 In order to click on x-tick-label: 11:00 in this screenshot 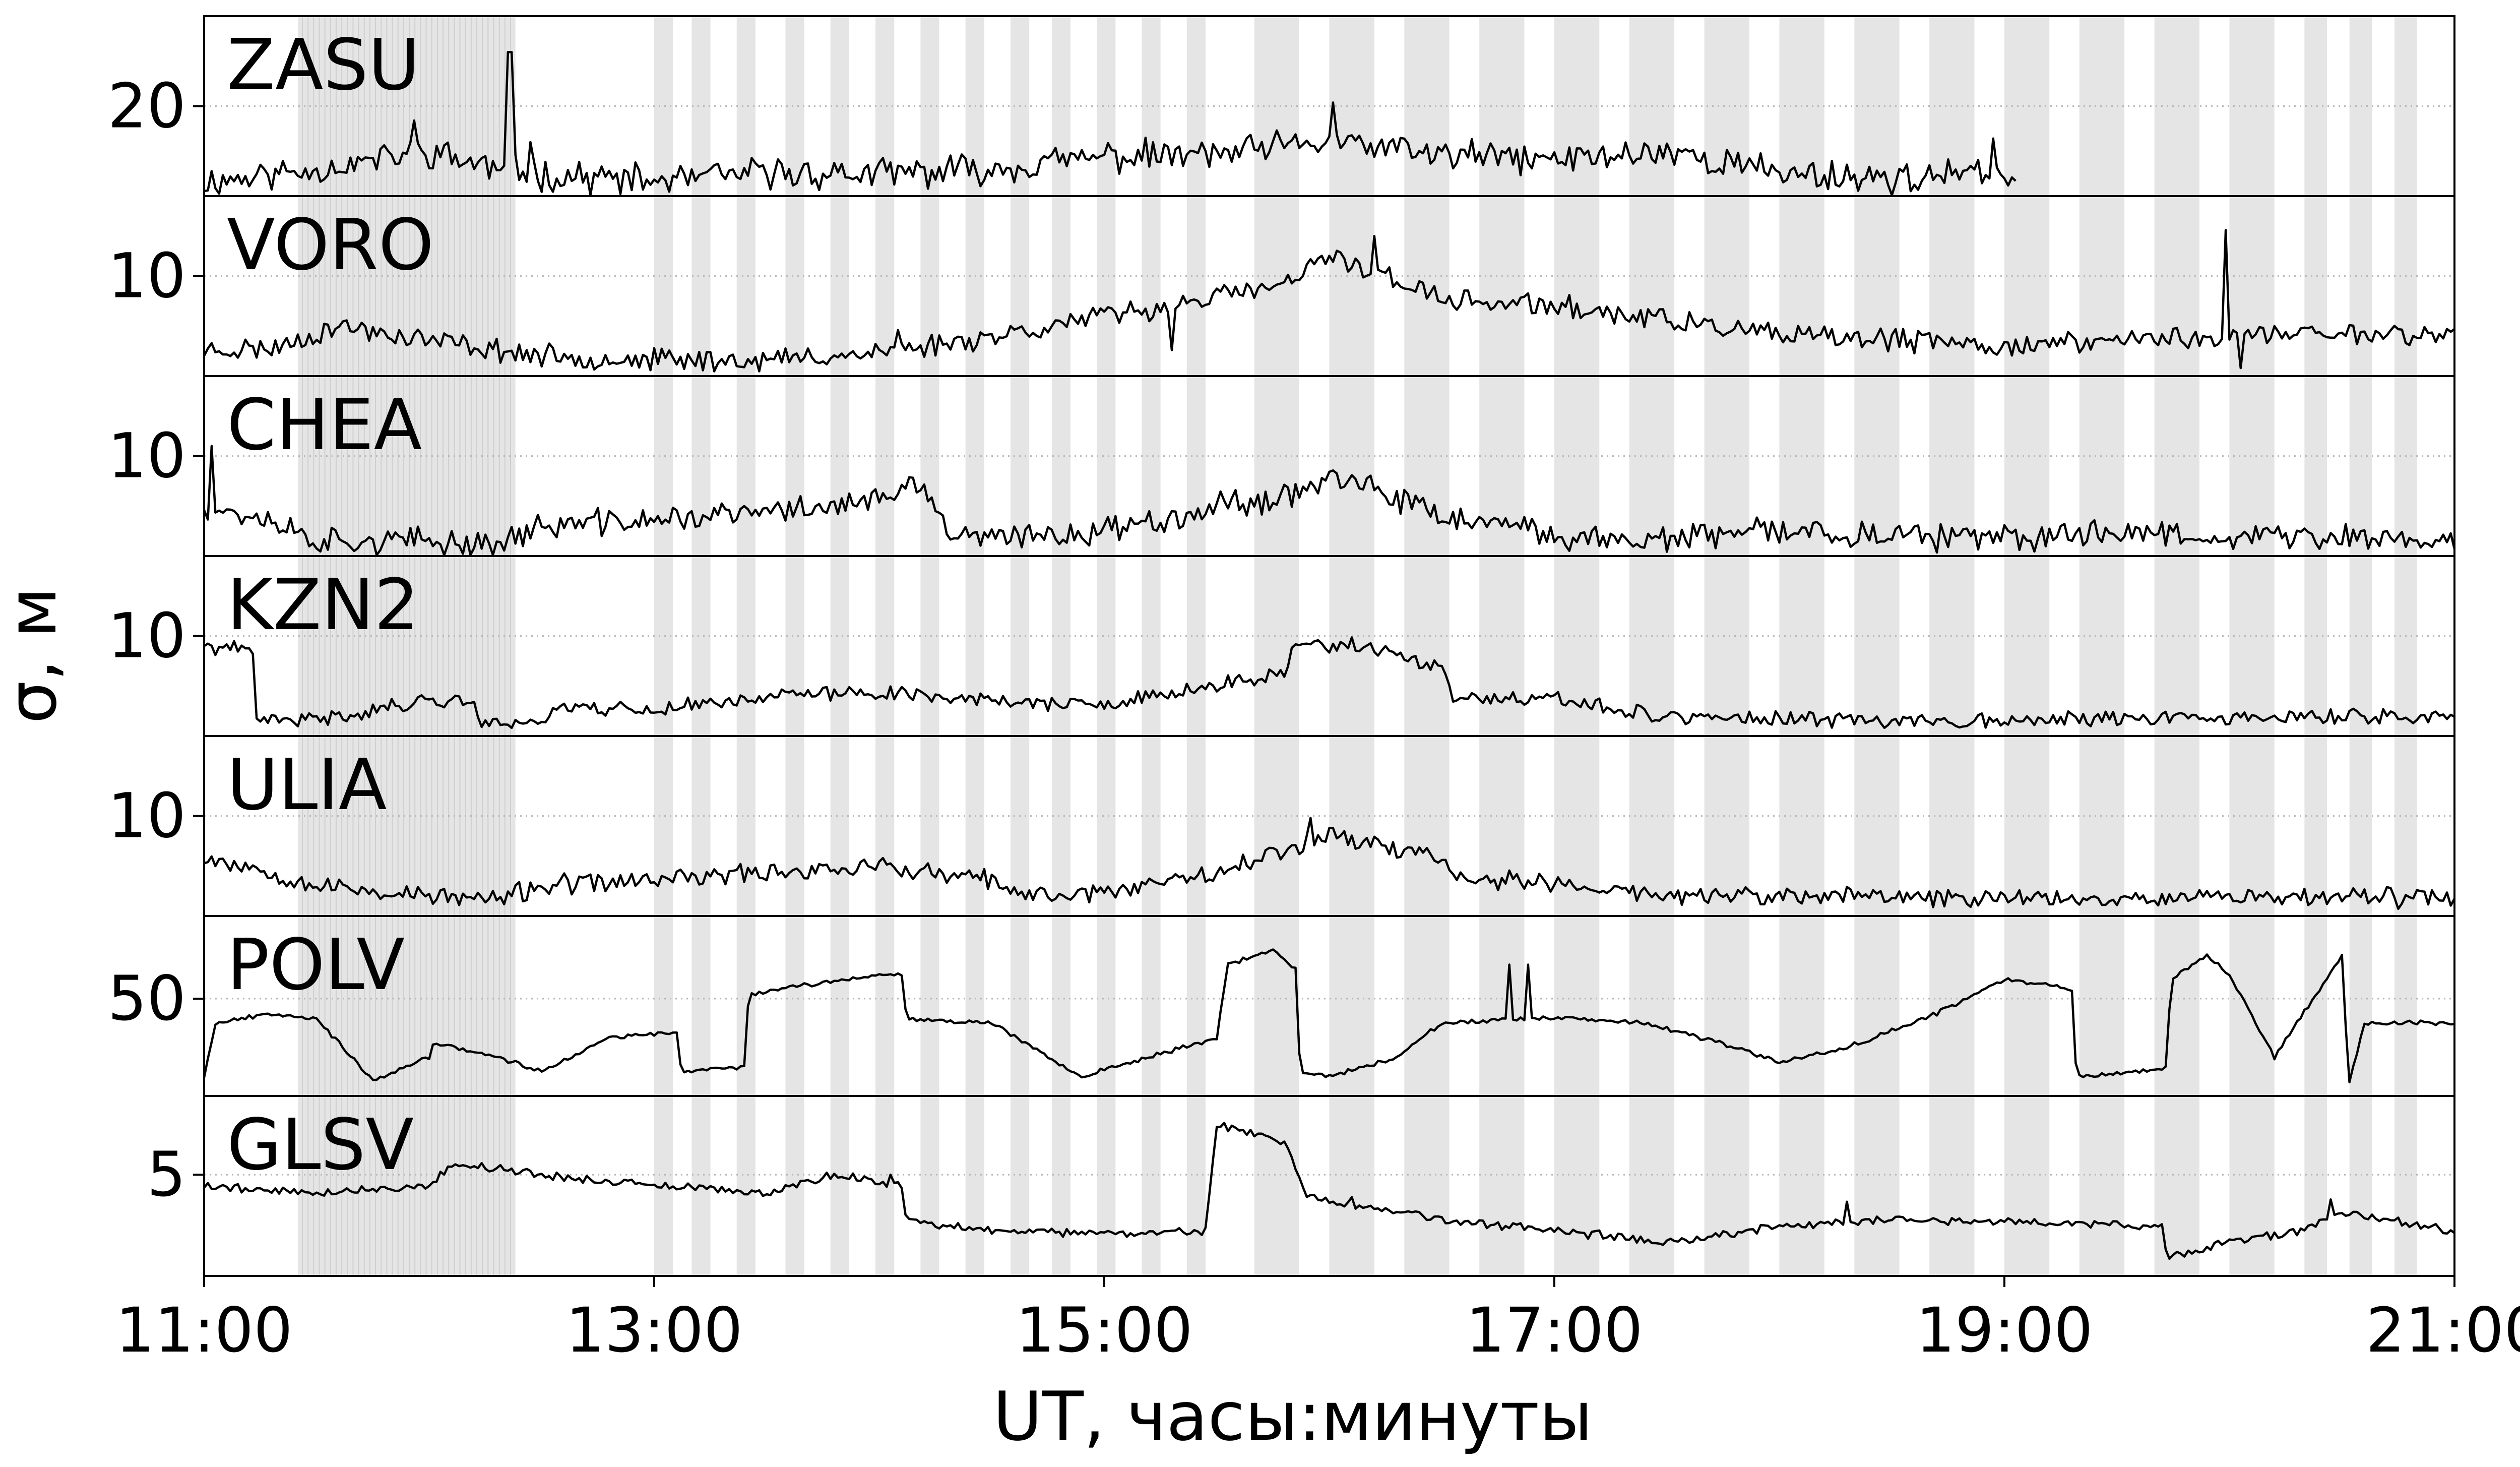, I will do `click(204, 1330)`.